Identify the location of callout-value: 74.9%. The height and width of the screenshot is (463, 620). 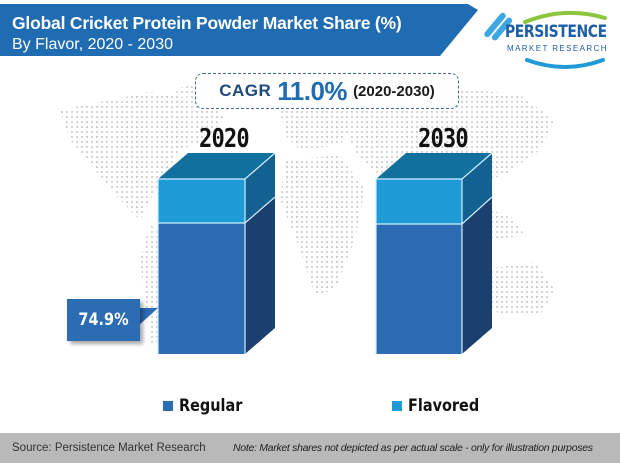
(103, 320).